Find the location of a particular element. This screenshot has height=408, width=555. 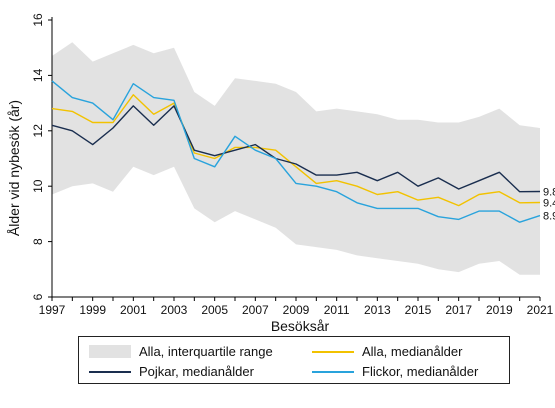

legend-swatch-alla is located at coordinates (333, 351).